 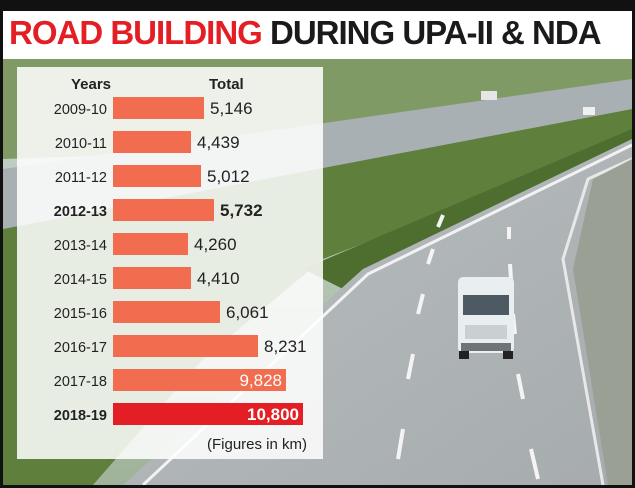 What do you see at coordinates (80, 280) in the screenshot?
I see `category-label: 2014-15` at bounding box center [80, 280].